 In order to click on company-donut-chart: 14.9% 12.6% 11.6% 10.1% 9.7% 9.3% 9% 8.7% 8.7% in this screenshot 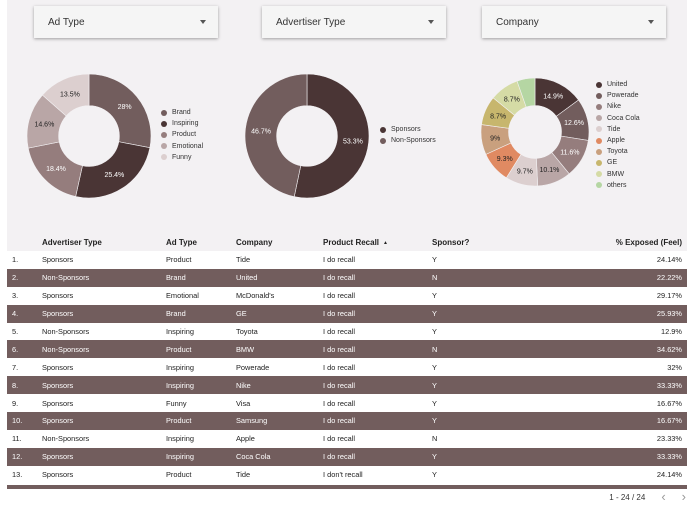, I will do `click(535, 132)`.